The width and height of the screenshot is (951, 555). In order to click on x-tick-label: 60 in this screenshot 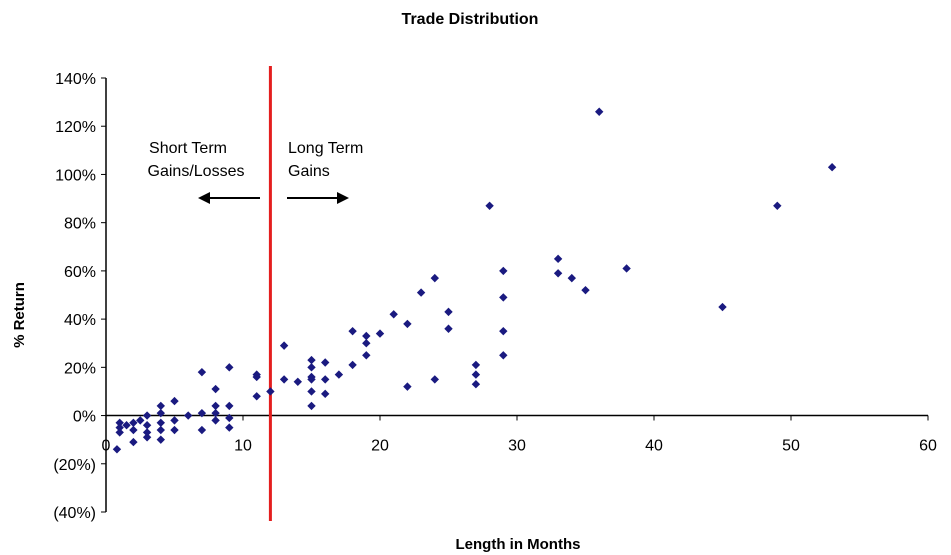, I will do `click(928, 446)`.